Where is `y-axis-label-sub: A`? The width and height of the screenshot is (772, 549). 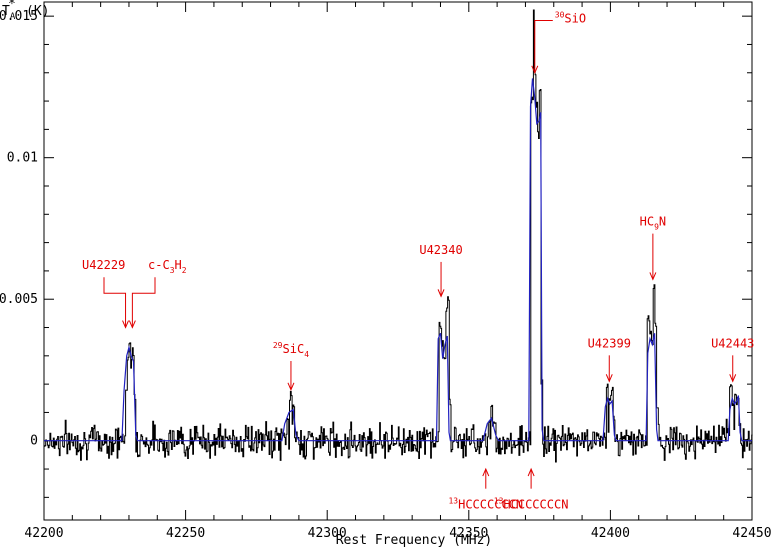 y-axis-label-sub: A is located at coordinates (13, 17).